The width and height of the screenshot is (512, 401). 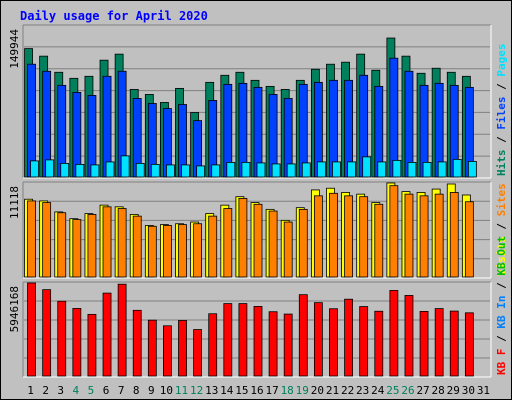 I want to click on day-label: 31, so click(x=483, y=390).